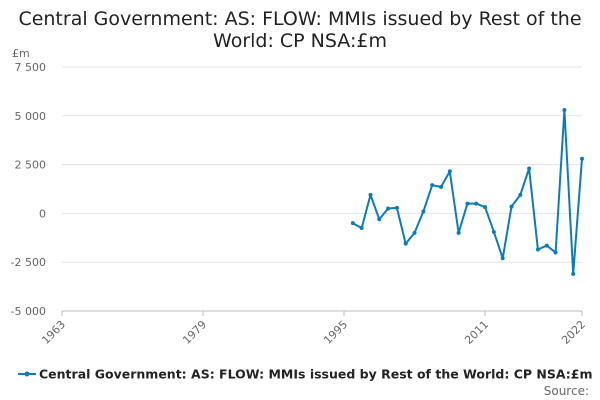  I want to click on x-tick-label: 1963, so click(53, 332).